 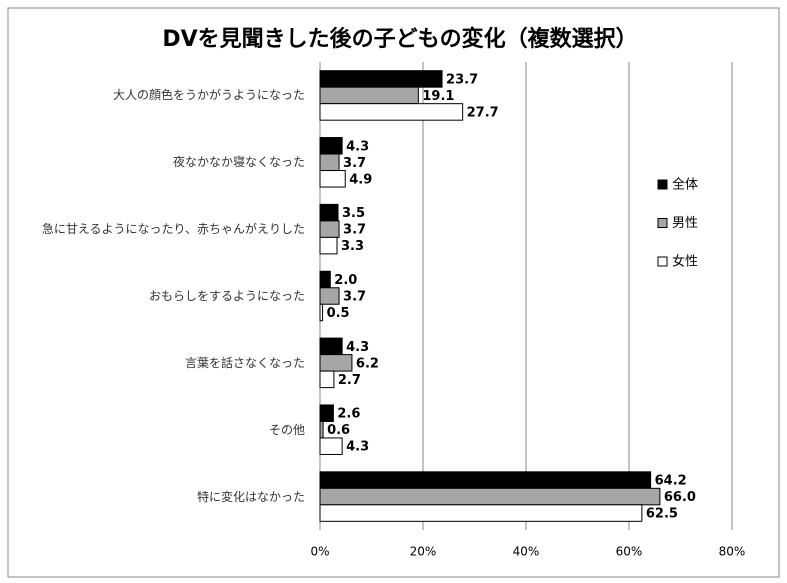 What do you see at coordinates (526, 552) in the screenshot?
I see `x-tick-label: 40%` at bounding box center [526, 552].